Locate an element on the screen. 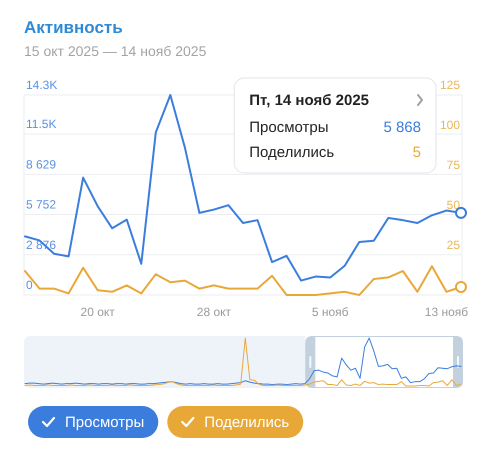  y2-tick-label: 125 is located at coordinates (450, 85).